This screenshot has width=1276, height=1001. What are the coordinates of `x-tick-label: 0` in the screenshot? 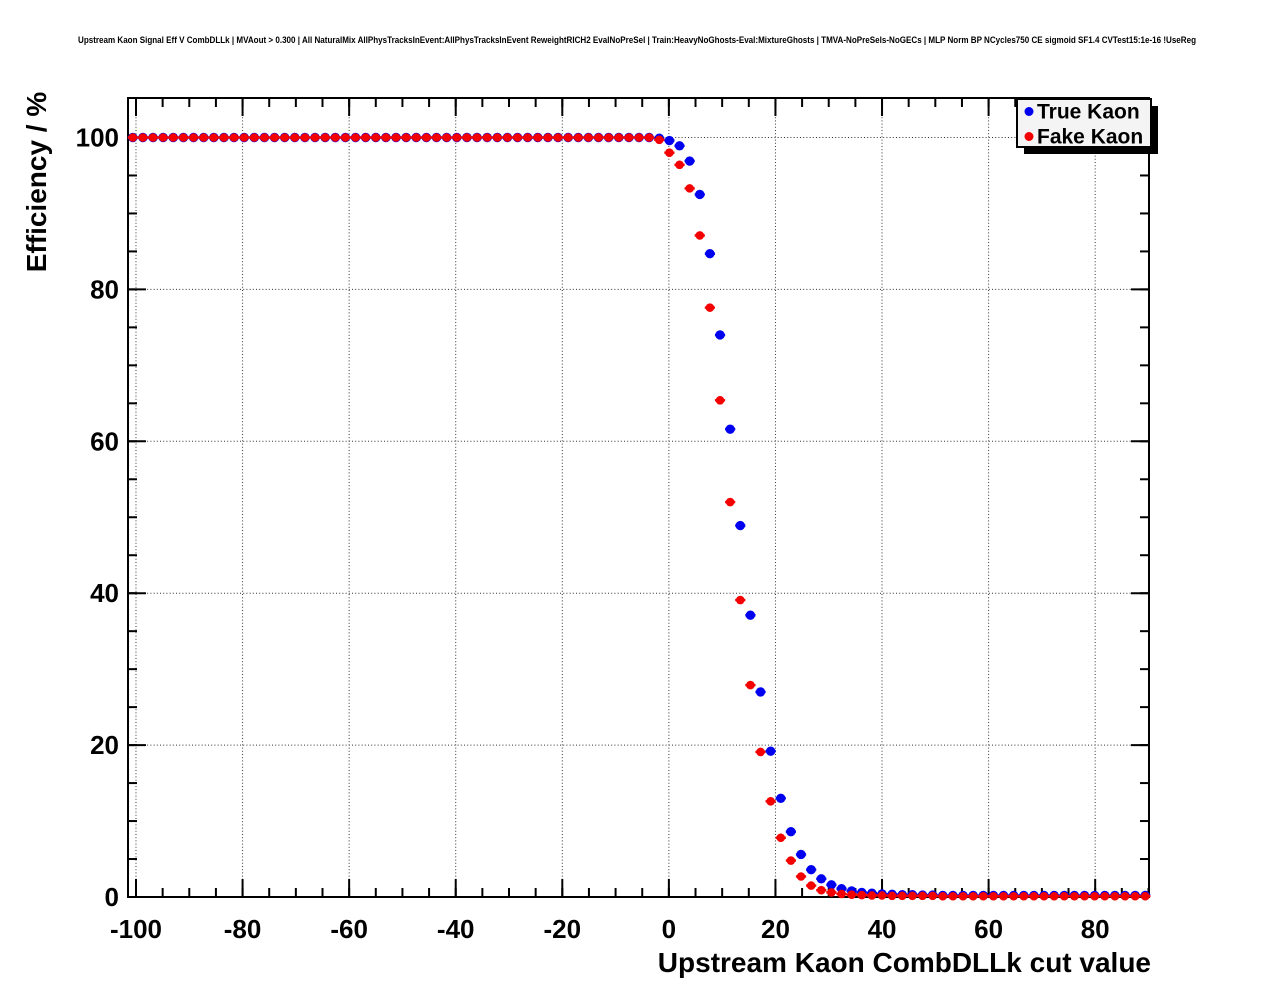 It's located at (669, 929).